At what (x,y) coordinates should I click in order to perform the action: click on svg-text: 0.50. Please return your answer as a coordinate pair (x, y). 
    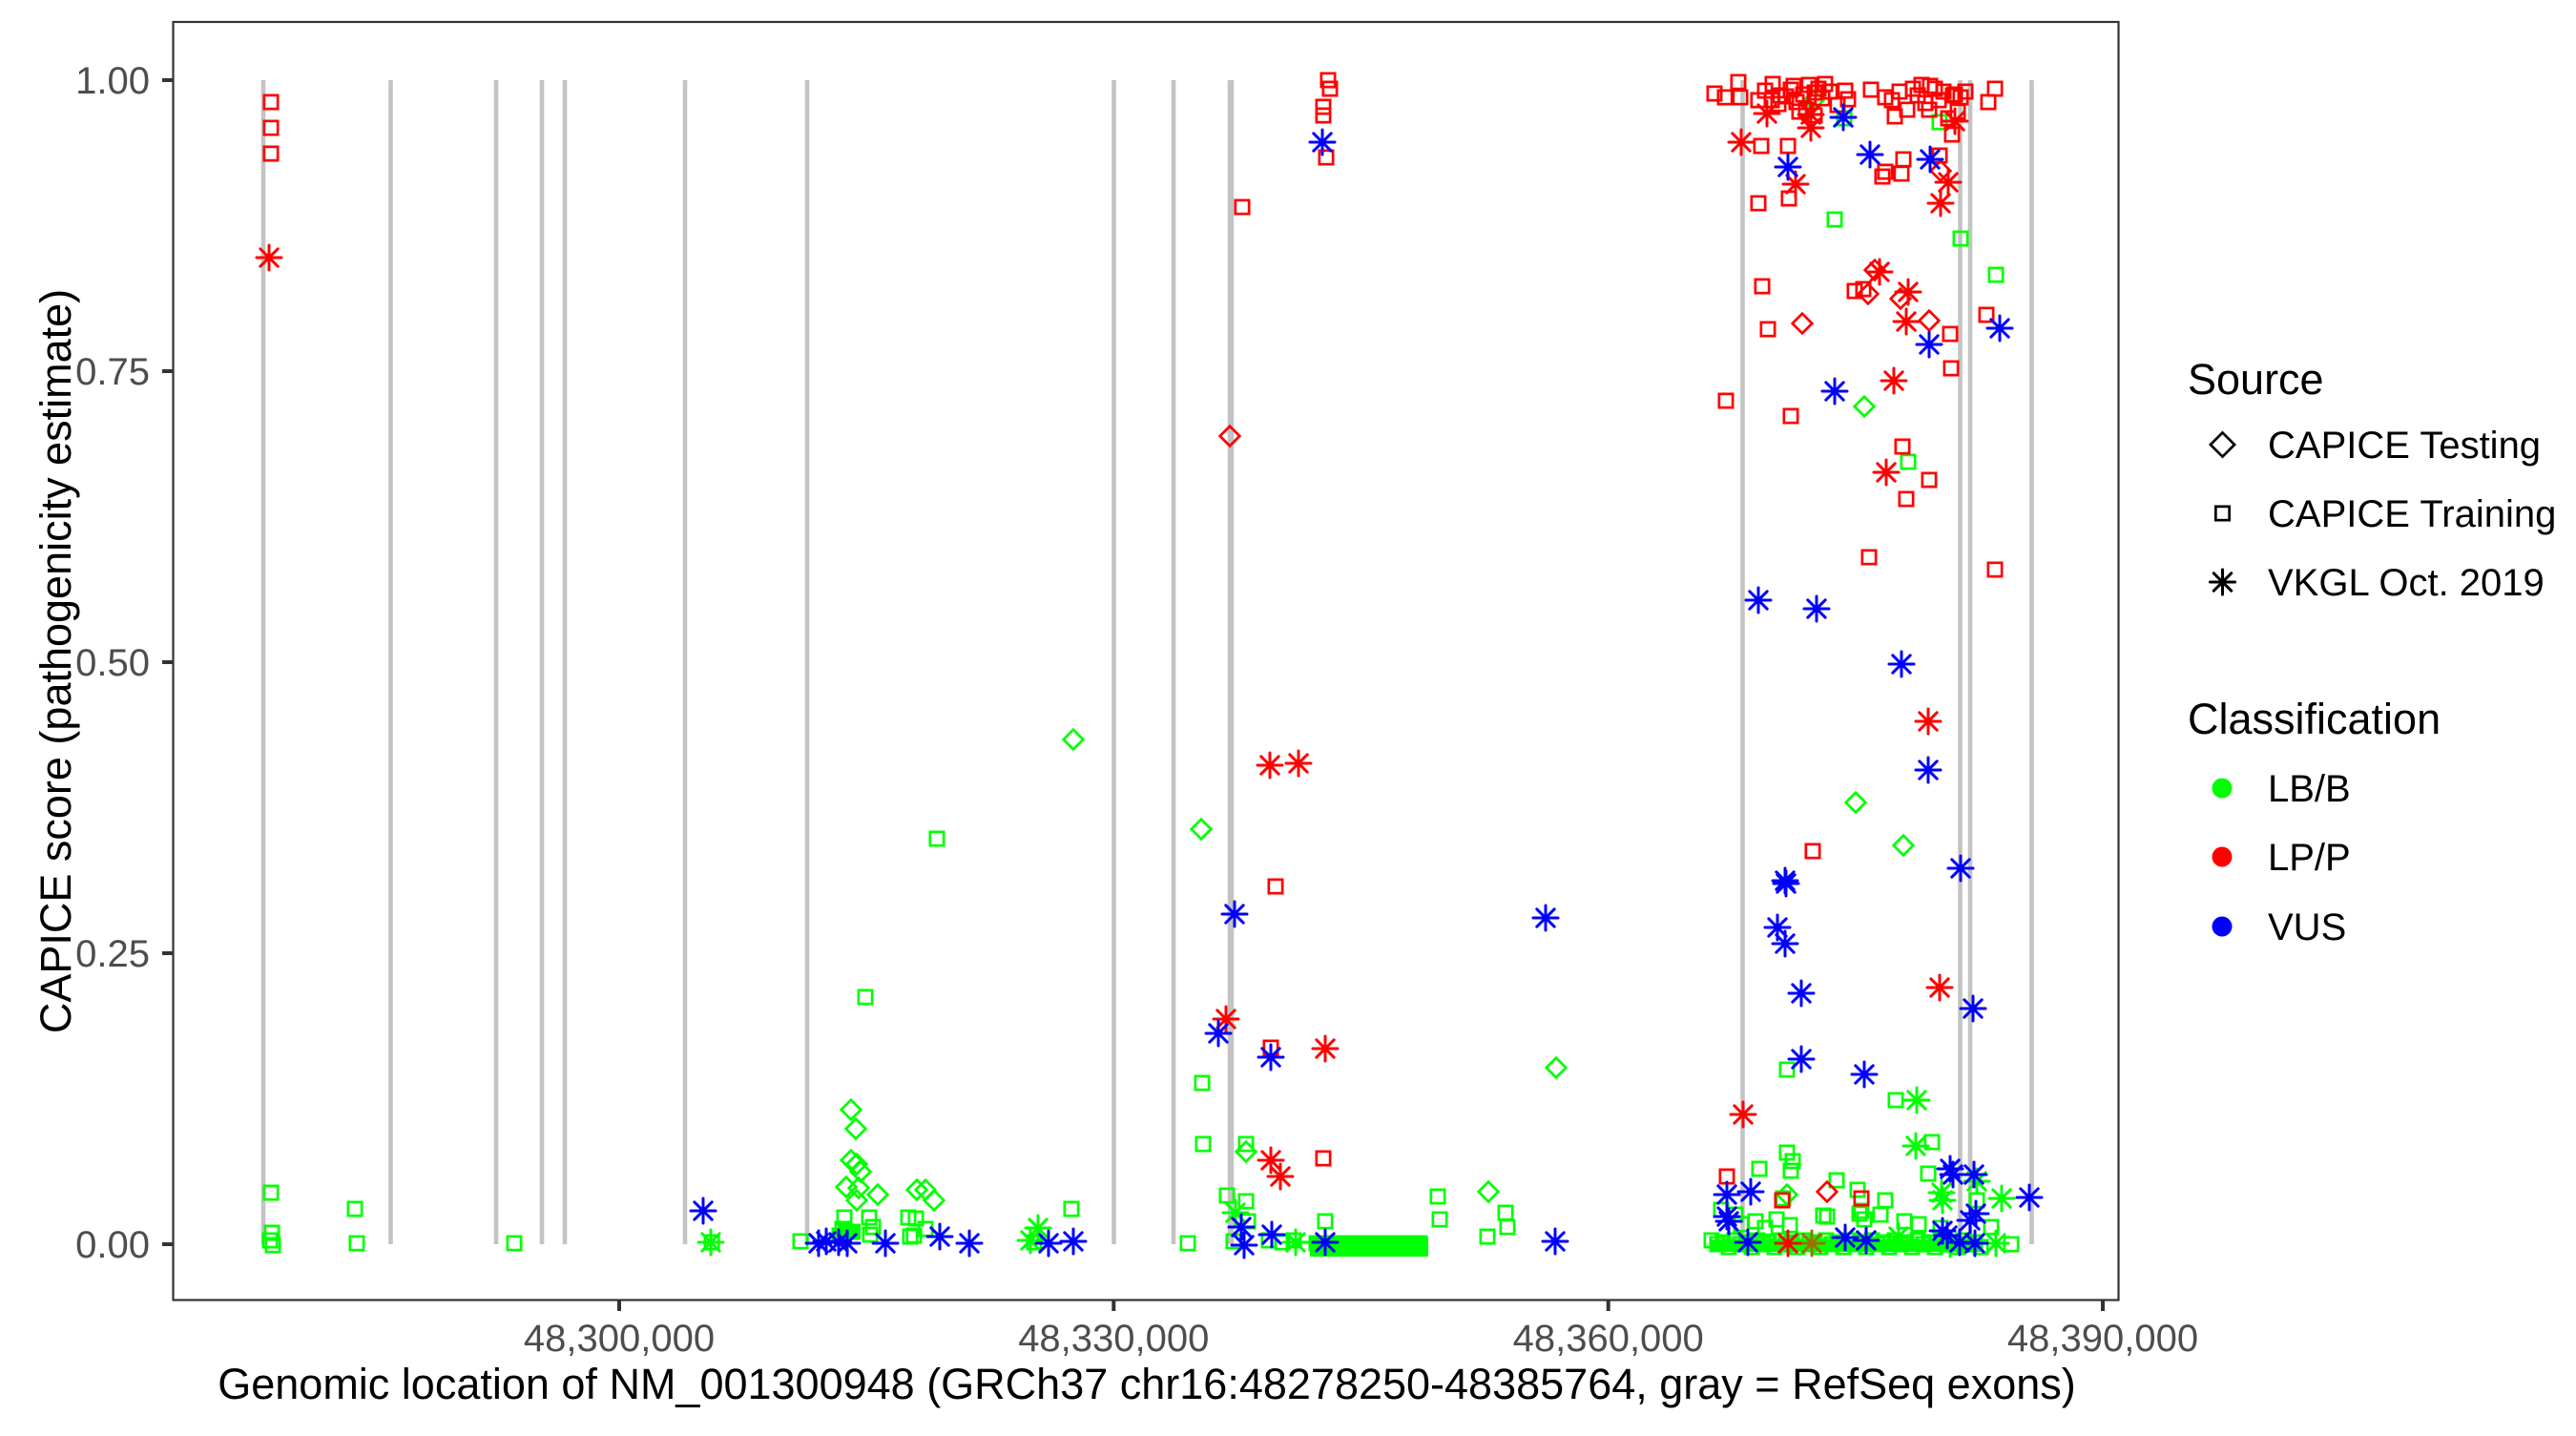
    Looking at the image, I should click on (112, 663).